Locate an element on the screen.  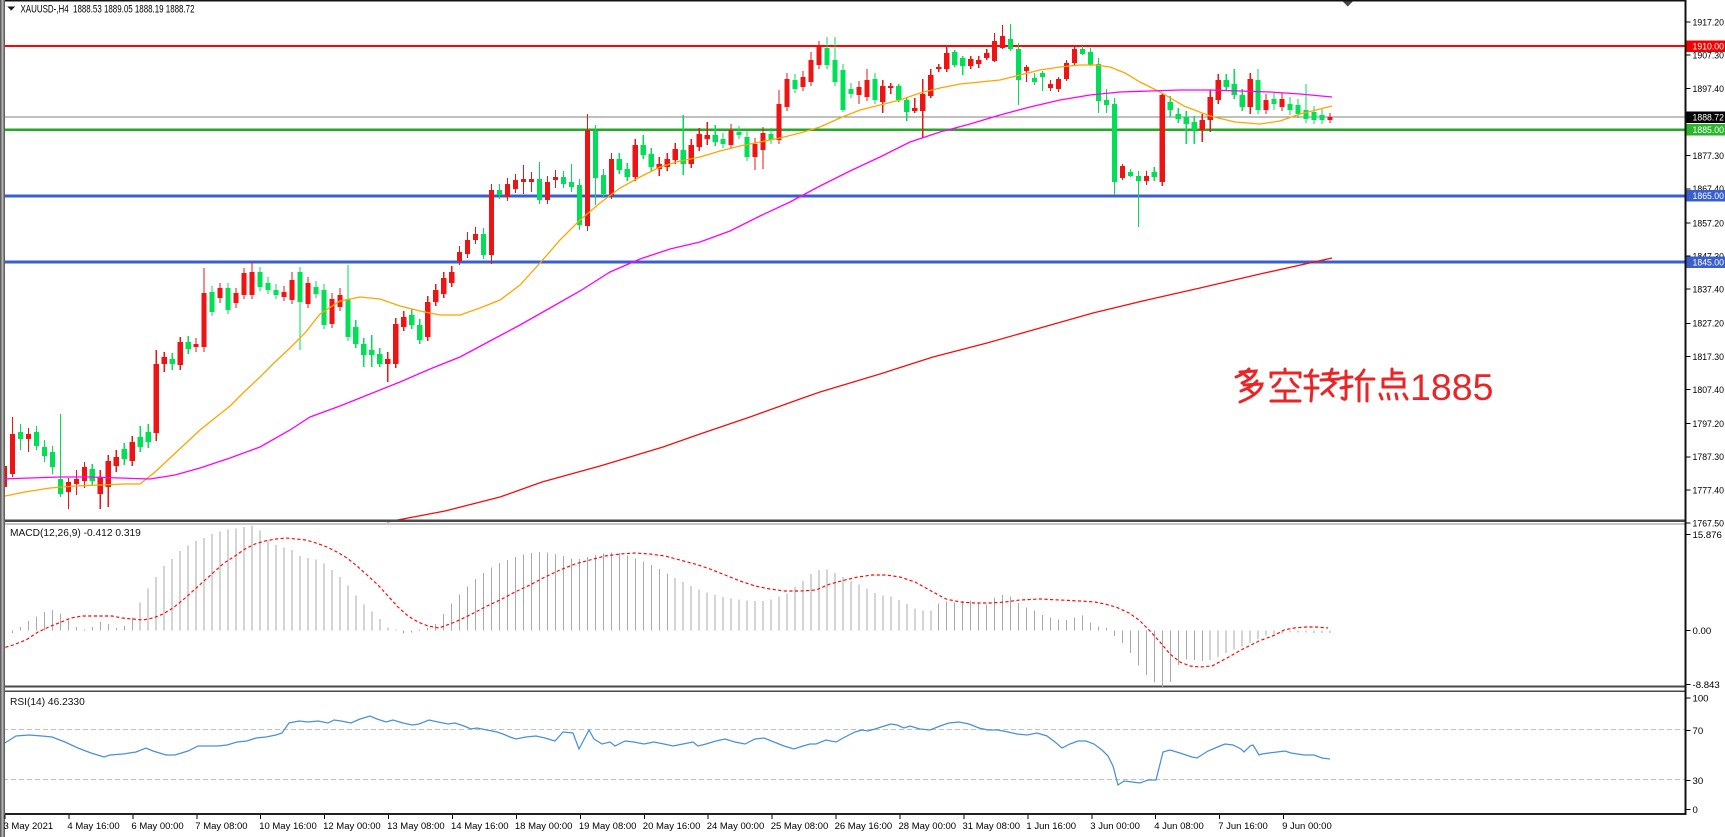
svg-text: 4 Jun 08:00 is located at coordinates (1179, 826).